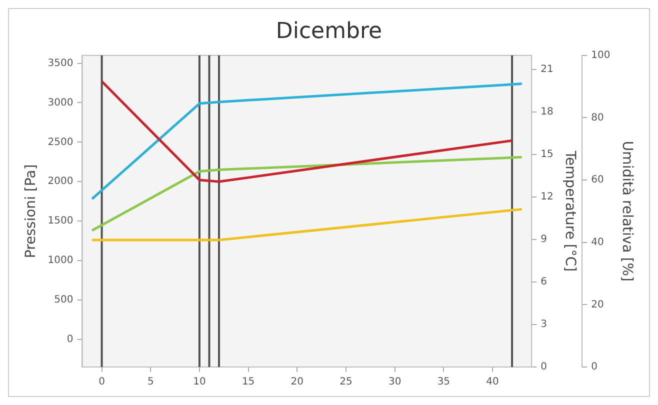 The height and width of the screenshot is (405, 658). Describe the element at coordinates (199, 382) in the screenshot. I see `x-tick-label: 10` at that location.